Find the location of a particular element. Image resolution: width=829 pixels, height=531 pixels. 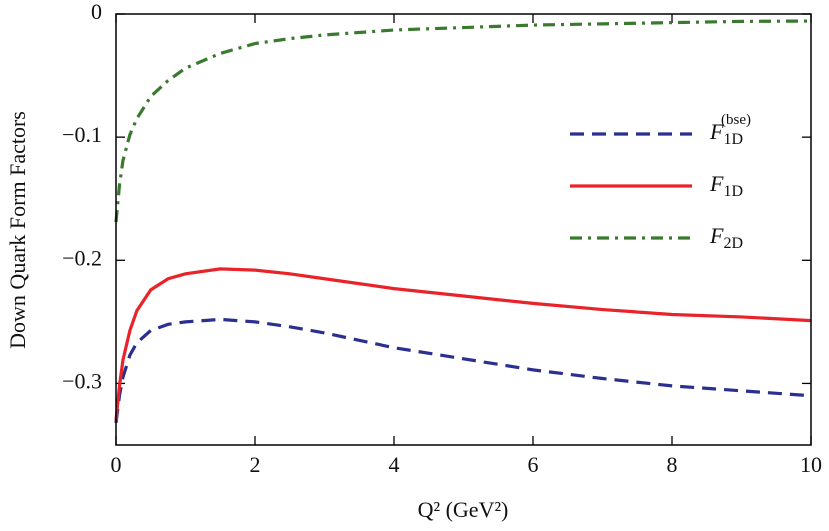

y-tick-label: −0.2 is located at coordinates (82, 257).